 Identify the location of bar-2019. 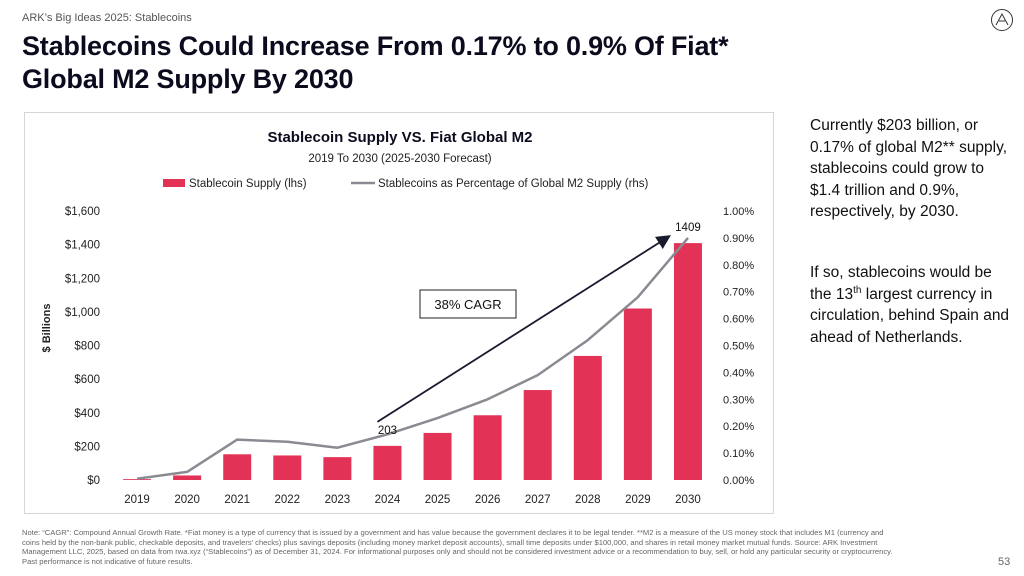
(137, 479).